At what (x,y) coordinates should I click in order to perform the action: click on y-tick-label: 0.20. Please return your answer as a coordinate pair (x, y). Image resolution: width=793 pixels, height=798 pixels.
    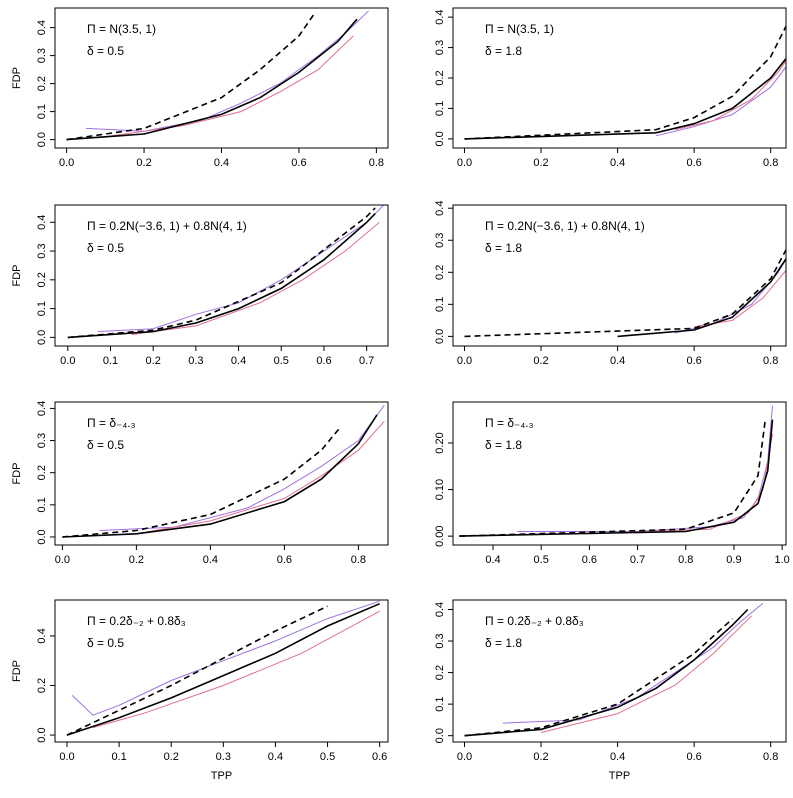
    Looking at the image, I should click on (440, 442).